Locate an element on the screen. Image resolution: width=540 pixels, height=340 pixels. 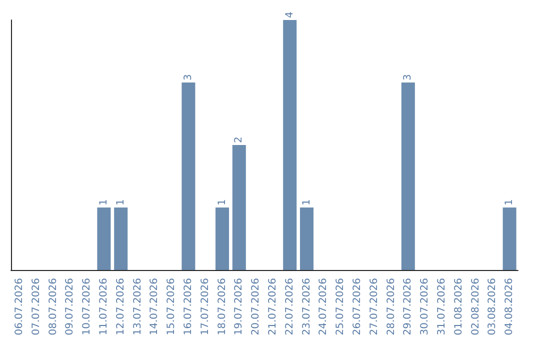
x-tick-label: 11.07.2026 is located at coordinates (104, 307).